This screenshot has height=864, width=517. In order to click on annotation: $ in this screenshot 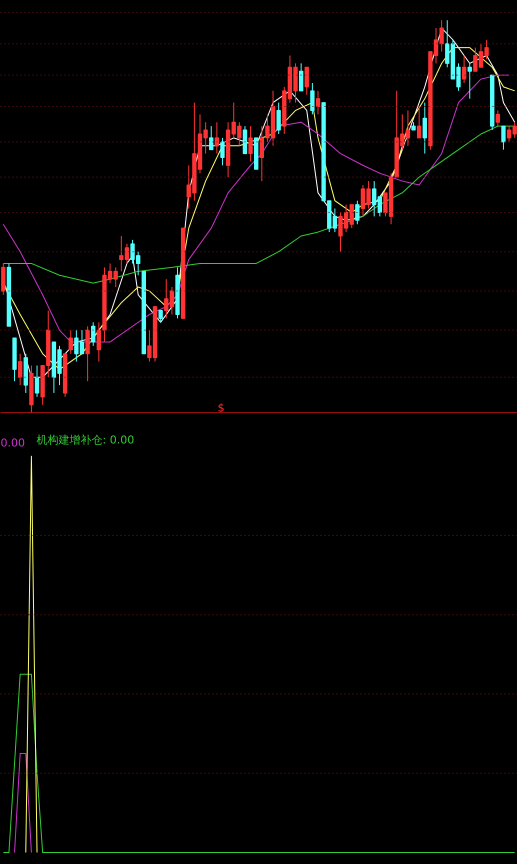, I will do `click(221, 408)`.